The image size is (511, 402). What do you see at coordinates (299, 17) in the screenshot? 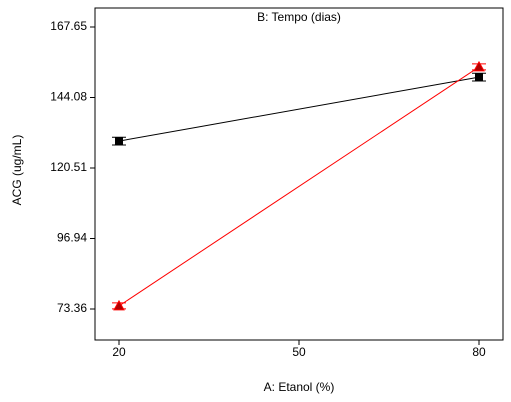
I see `legend-title: B: Tempo (dias)` at bounding box center [299, 17].